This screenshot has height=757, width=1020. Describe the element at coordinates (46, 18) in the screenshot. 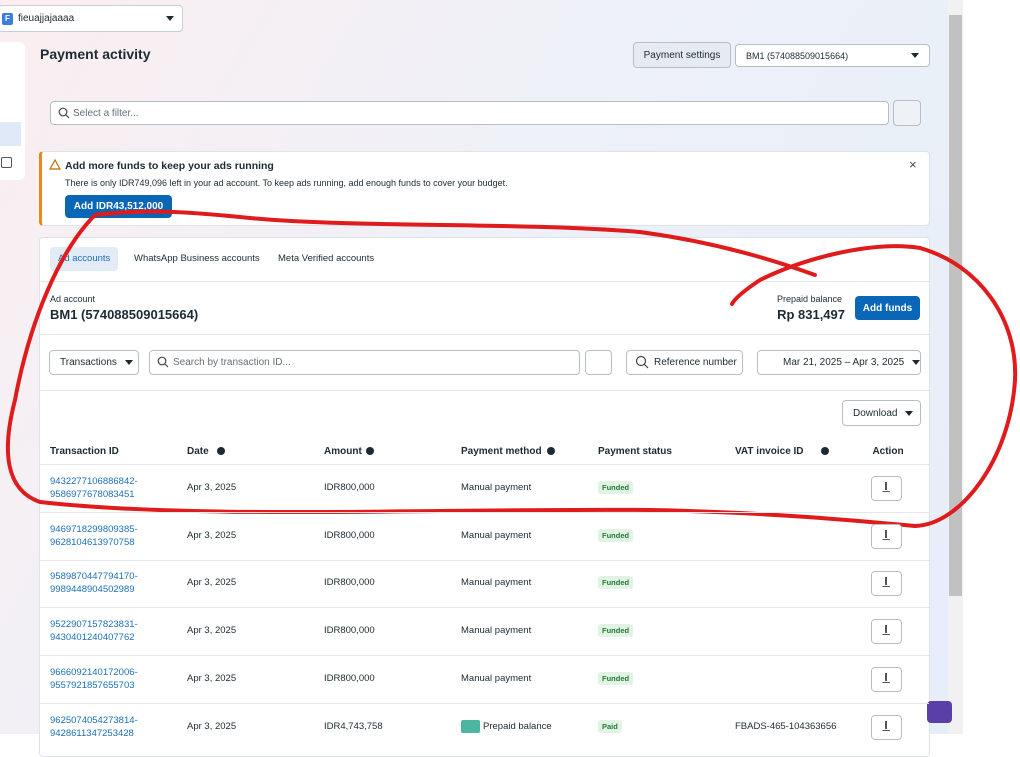

I see `account-name: fieuajjajaaaa` at that location.